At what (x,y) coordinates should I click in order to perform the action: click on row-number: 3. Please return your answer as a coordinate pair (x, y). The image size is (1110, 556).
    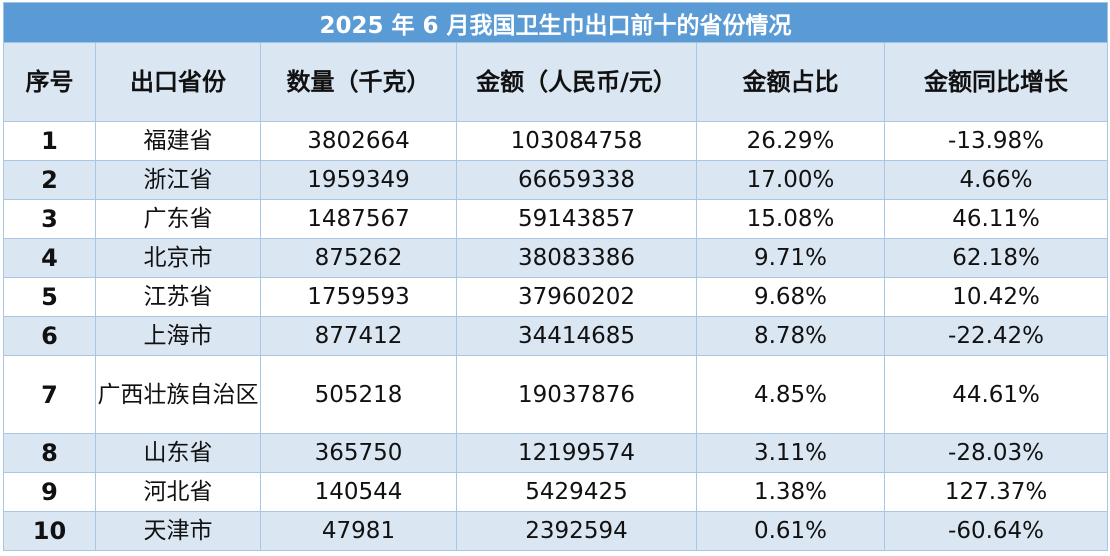
    Looking at the image, I should click on (49, 219).